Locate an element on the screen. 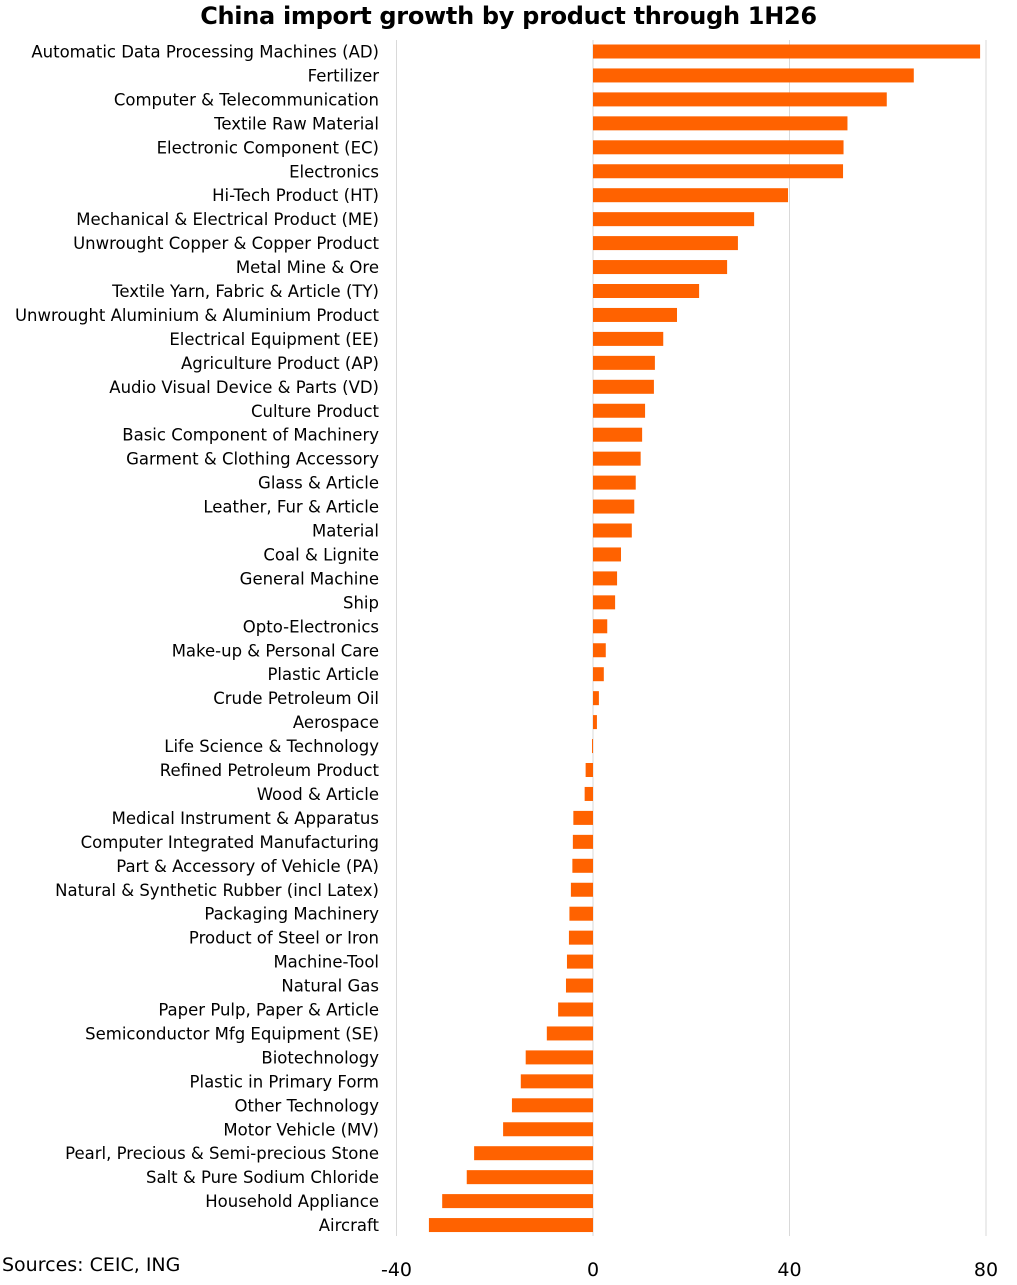 The image size is (1017, 1285). category-label: Audio Visual Device & Parts (VD) is located at coordinates (244, 387).